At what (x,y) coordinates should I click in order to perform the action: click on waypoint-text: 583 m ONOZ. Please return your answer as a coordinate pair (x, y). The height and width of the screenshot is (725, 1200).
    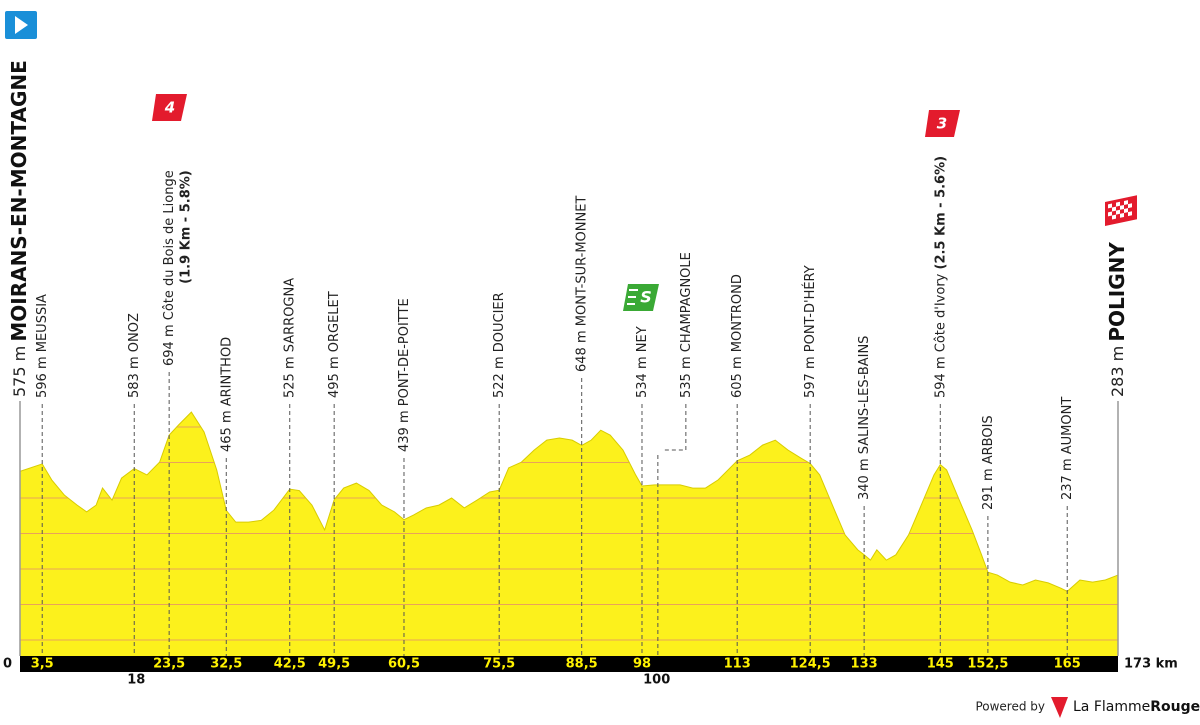
    Looking at the image, I should click on (134, 355).